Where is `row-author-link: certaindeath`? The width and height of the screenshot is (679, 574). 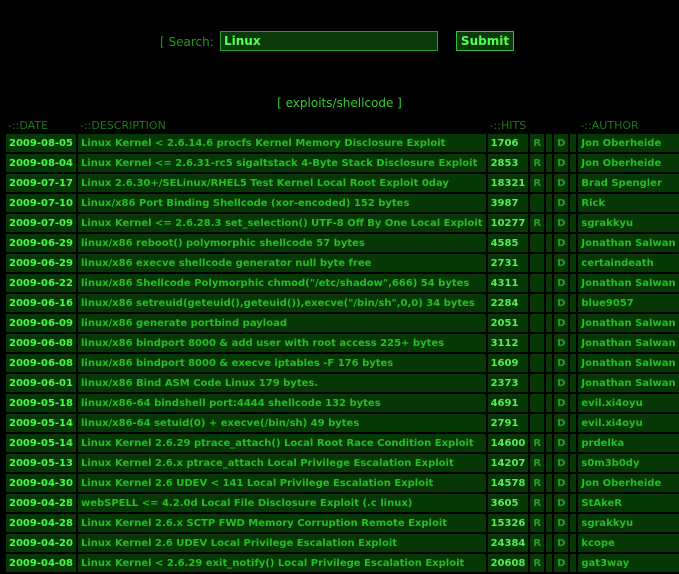
row-author-link: certaindeath is located at coordinates (628, 263).